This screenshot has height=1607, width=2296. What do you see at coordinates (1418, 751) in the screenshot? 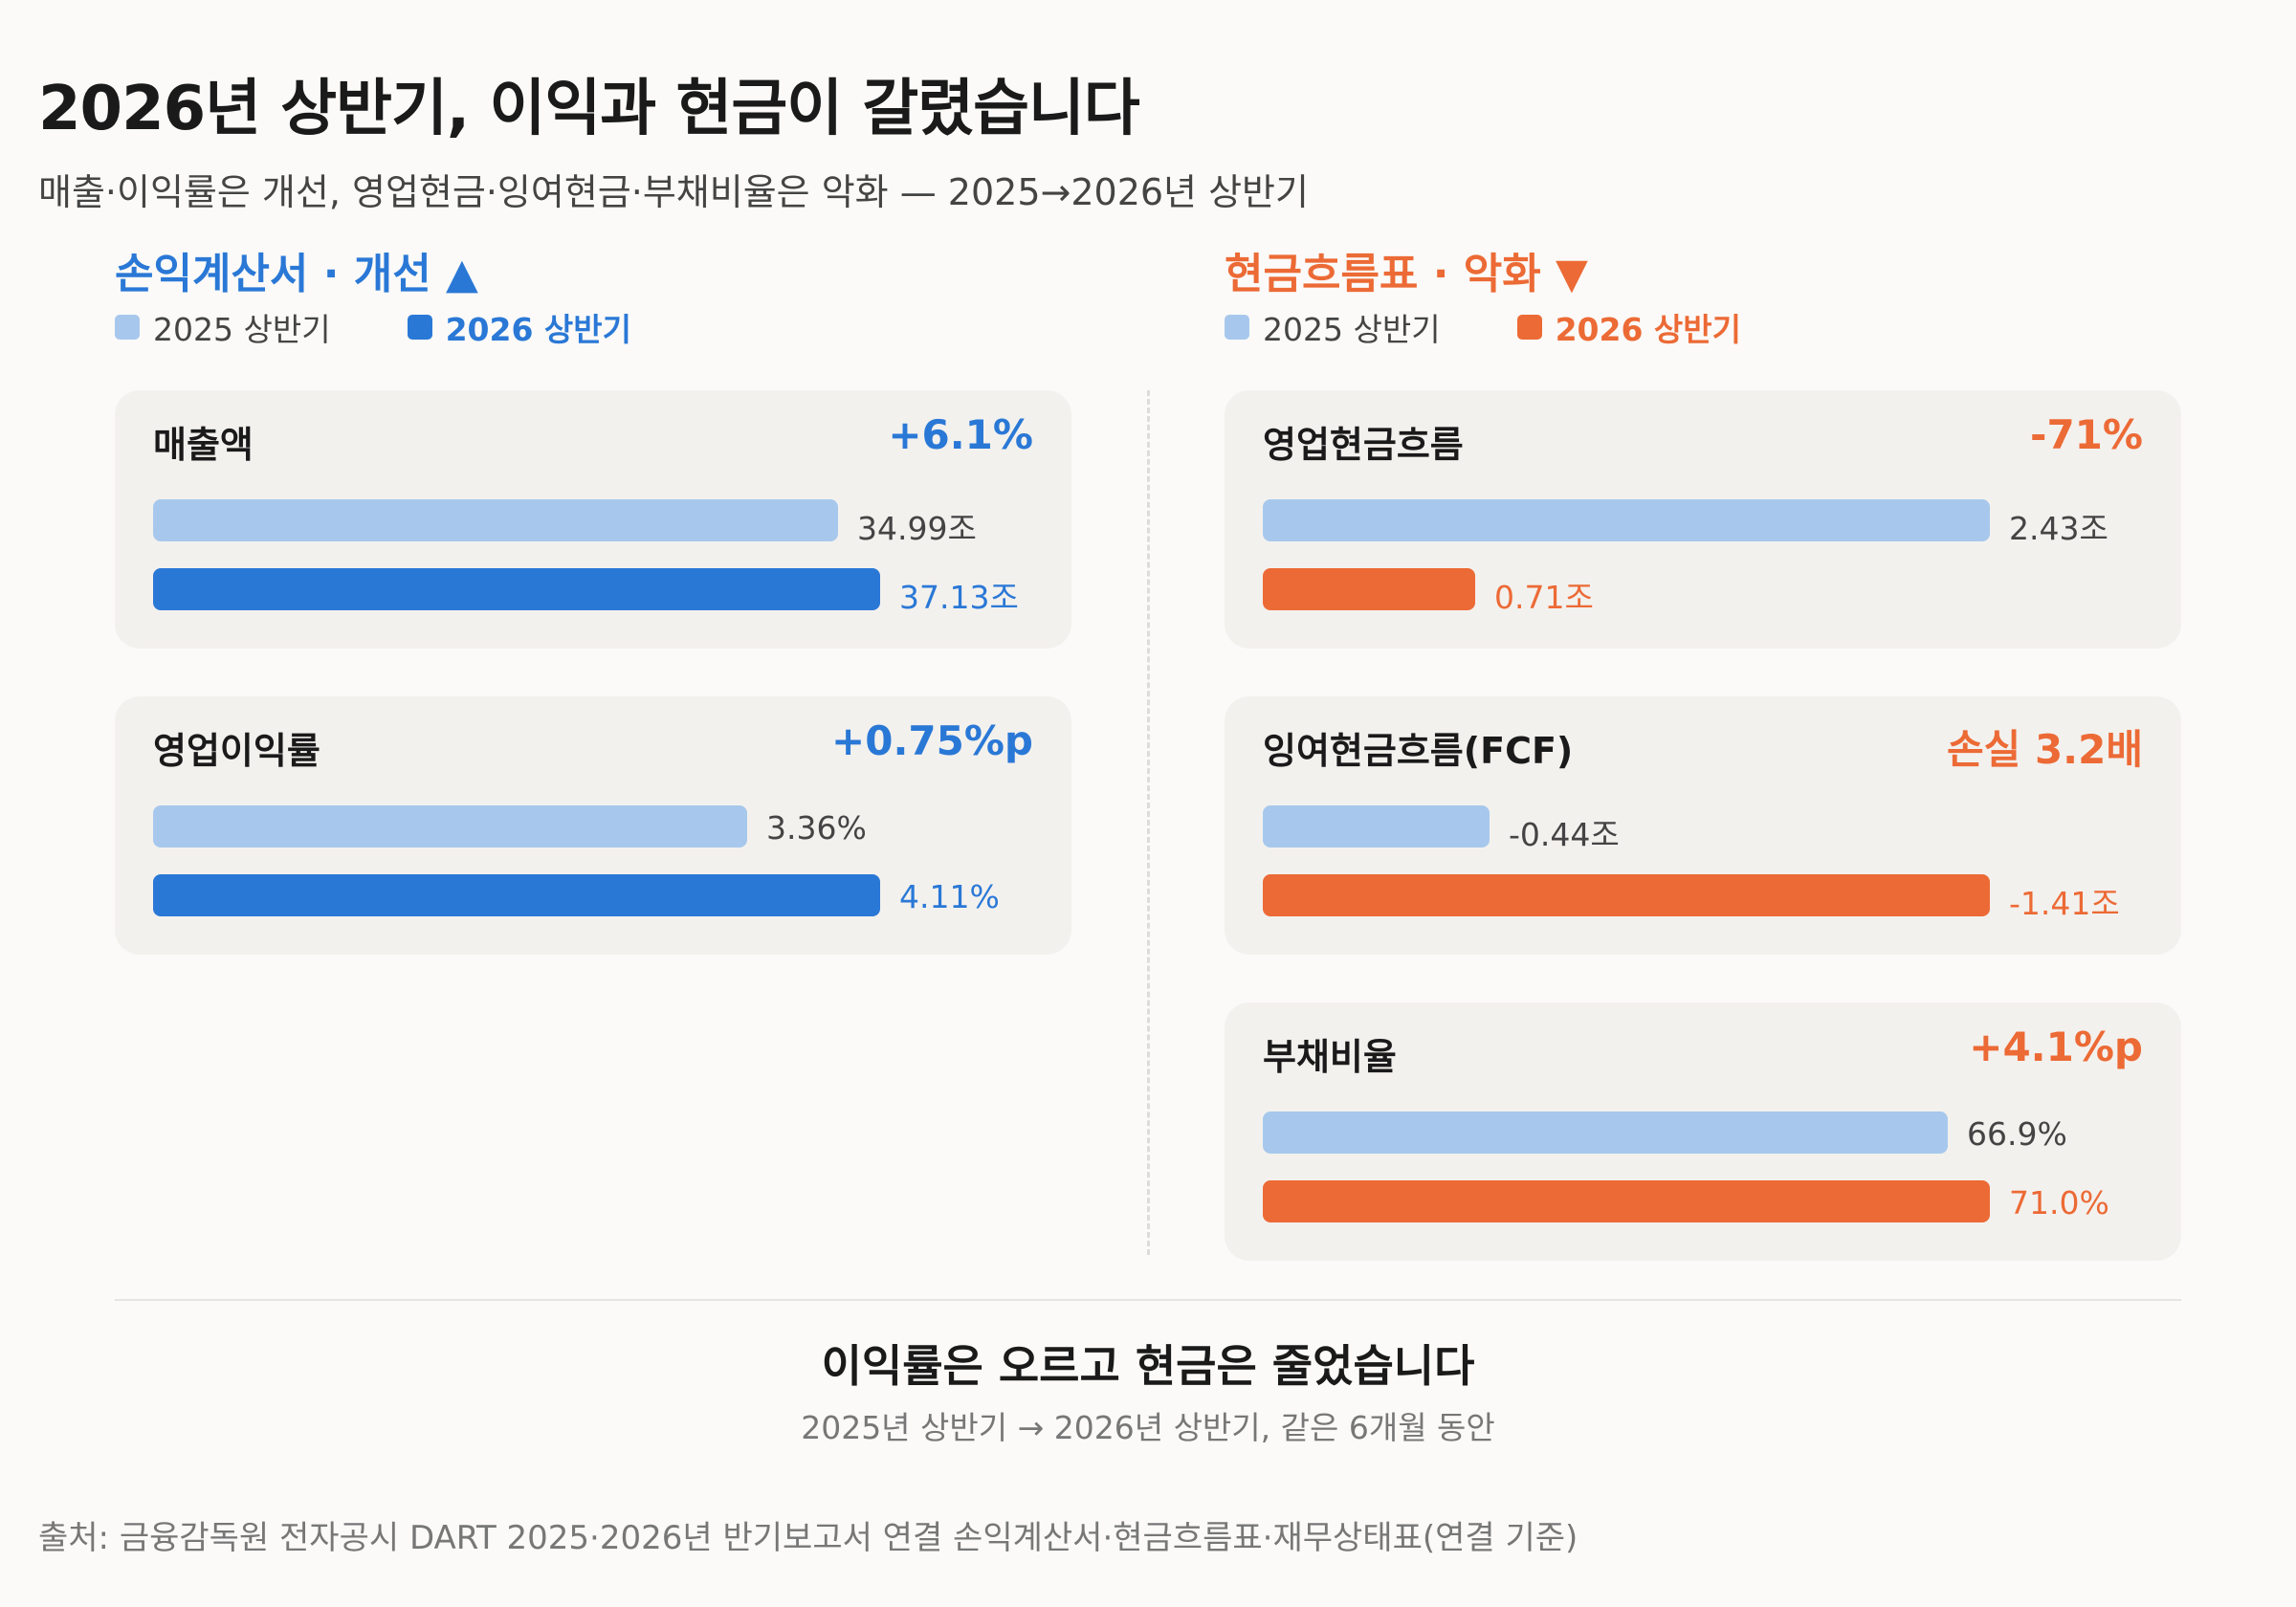
I see `card-title: 잉여현금흐름(FCF)` at bounding box center [1418, 751].